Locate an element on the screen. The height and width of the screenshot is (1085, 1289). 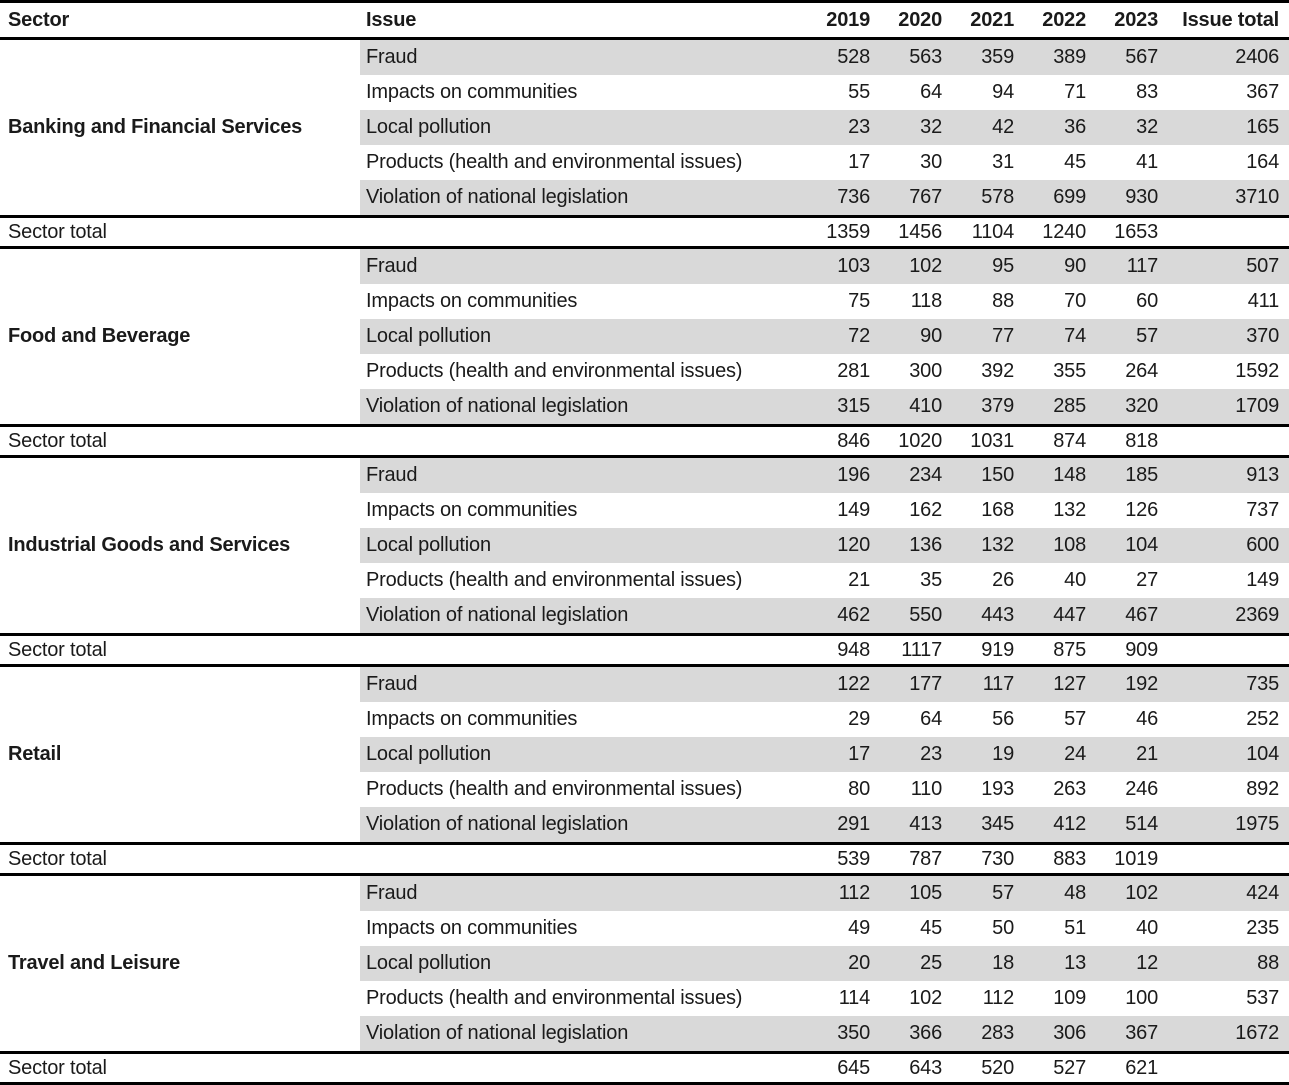
year-value-cell: 462 is located at coordinates (844, 616).